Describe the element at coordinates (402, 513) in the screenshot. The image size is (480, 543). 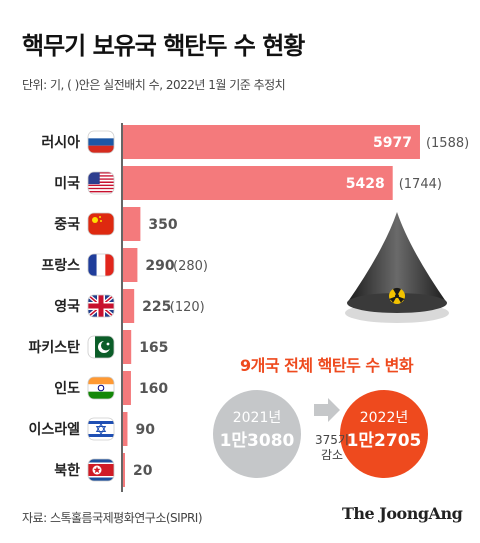
I see `brand-logo: The JoongAng` at that location.